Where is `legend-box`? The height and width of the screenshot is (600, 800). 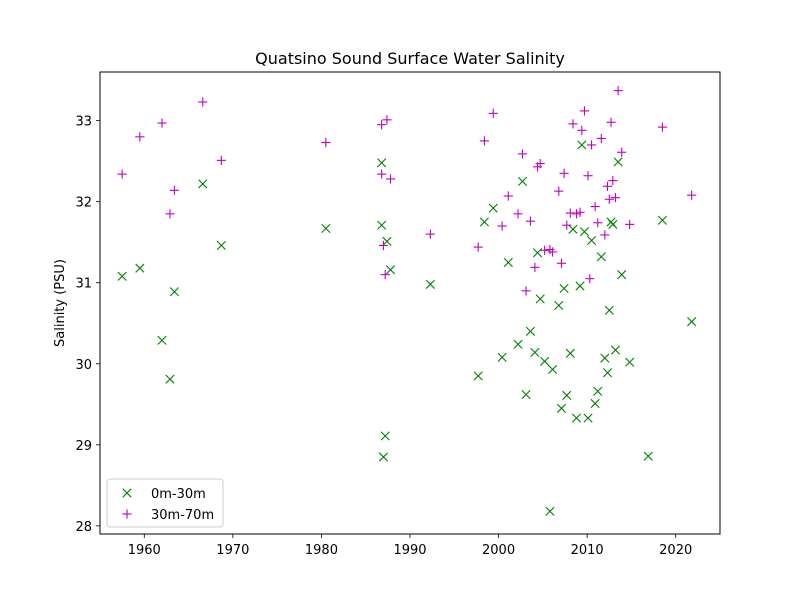
legend-box is located at coordinates (165, 503).